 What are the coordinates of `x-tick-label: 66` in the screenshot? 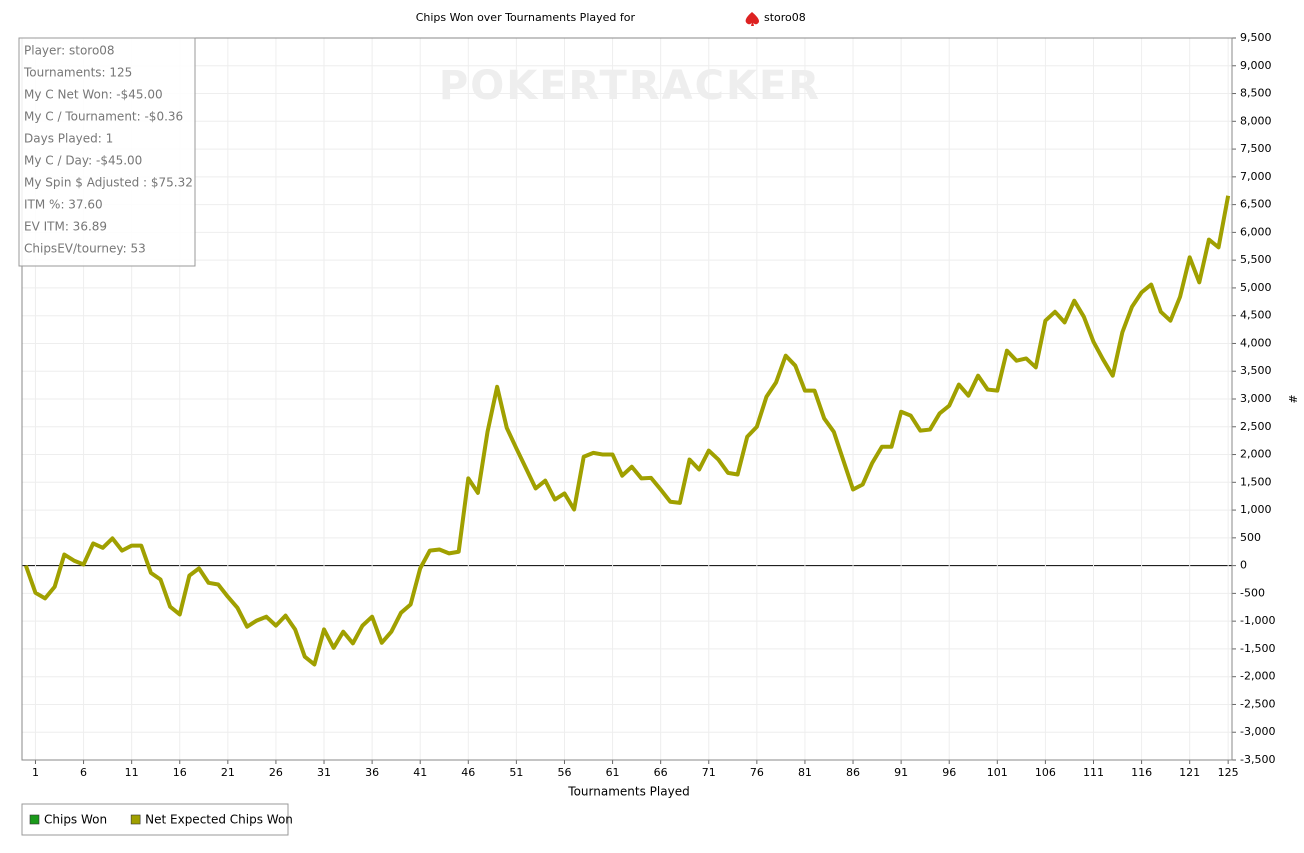 It's located at (661, 772).